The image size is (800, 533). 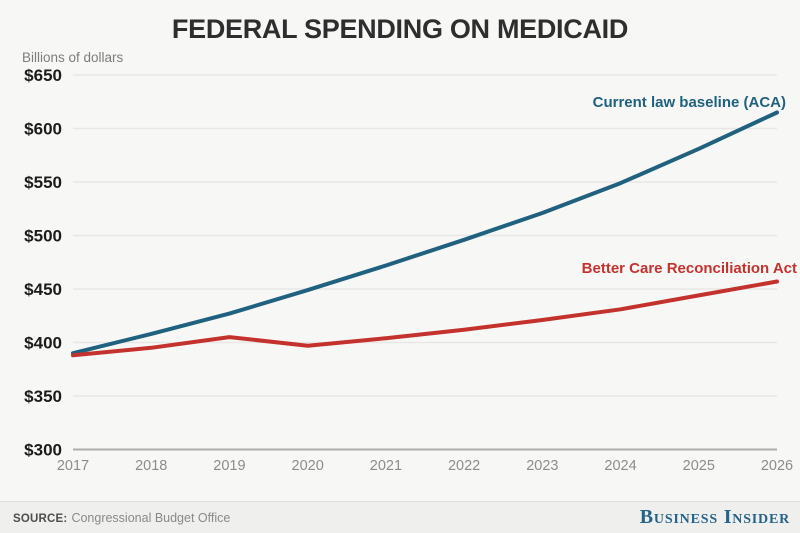 What do you see at coordinates (229, 466) in the screenshot?
I see `x-tick-label: 2019` at bounding box center [229, 466].